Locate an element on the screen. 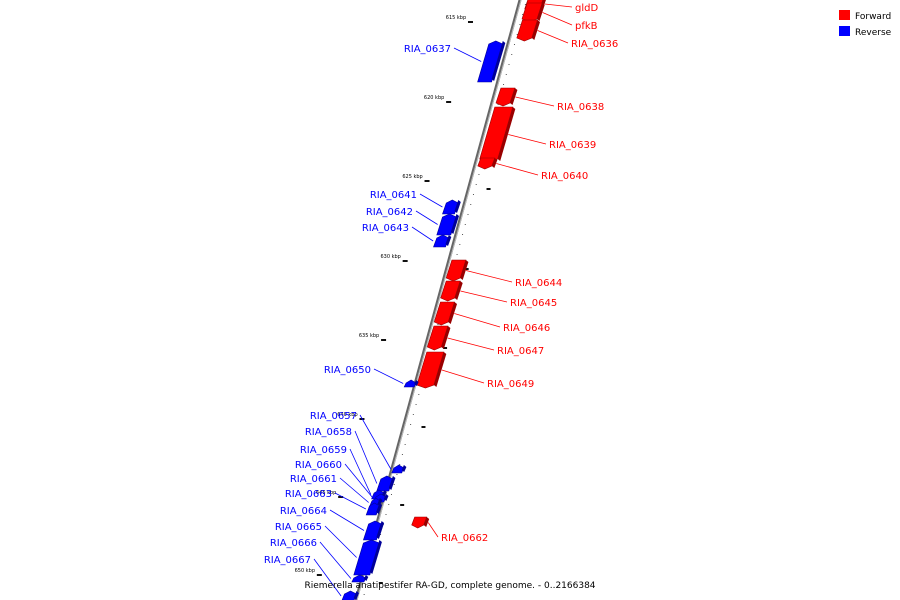 The image size is (900, 600). gene-label-ria_0646: RIA_0646 is located at coordinates (526, 328).